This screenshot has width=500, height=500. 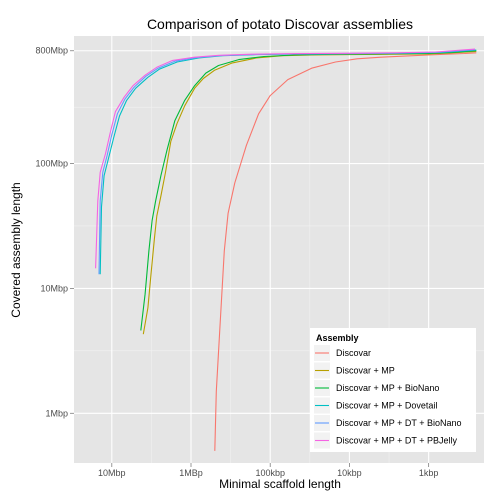 I want to click on y-tick-label: 800Mbp, so click(x=51, y=51).